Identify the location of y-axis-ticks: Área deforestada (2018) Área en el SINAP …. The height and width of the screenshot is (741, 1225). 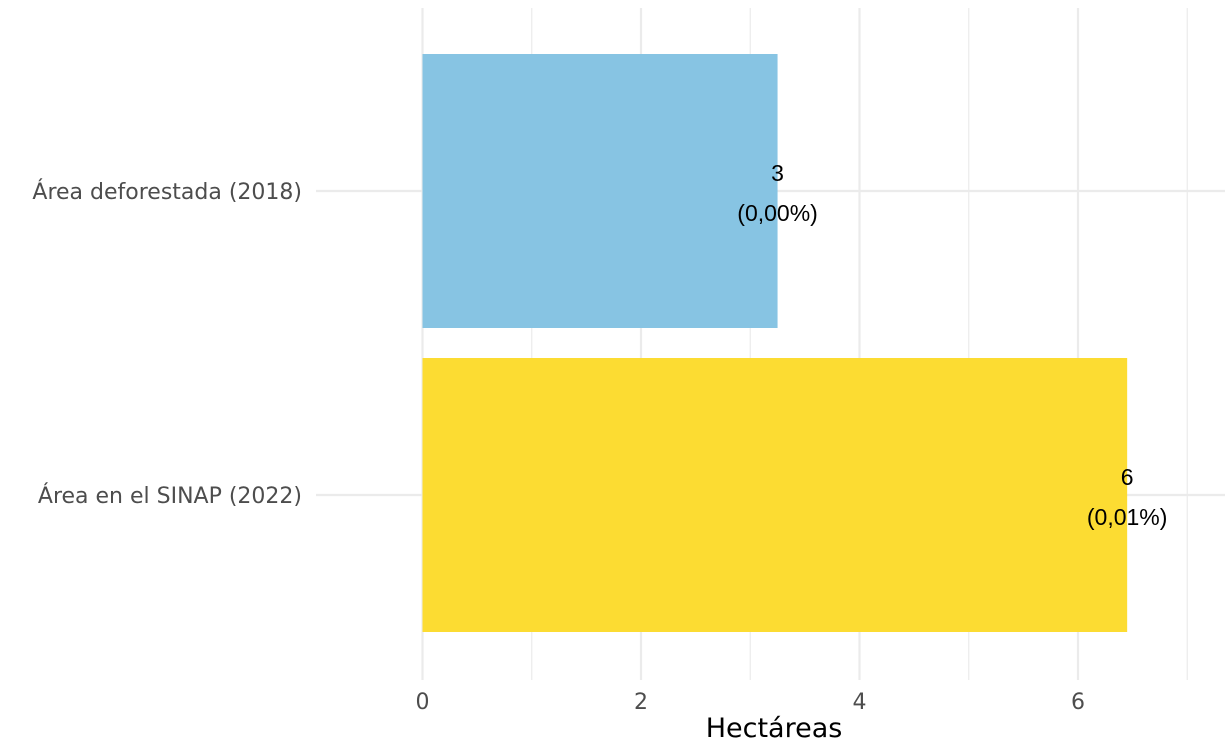
(167, 344).